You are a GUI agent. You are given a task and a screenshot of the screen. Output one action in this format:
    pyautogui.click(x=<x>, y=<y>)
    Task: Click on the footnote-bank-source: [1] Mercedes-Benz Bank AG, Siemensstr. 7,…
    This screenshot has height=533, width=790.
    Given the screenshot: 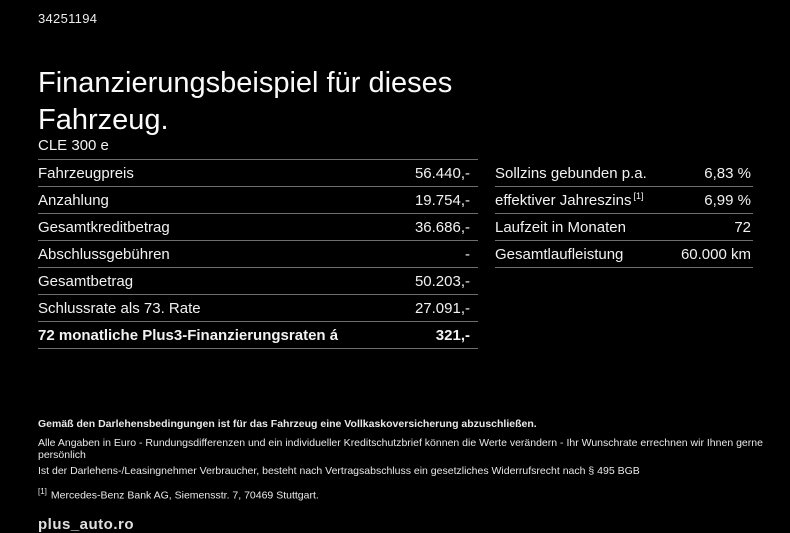 What is the action you would take?
    pyautogui.click(x=178, y=494)
    